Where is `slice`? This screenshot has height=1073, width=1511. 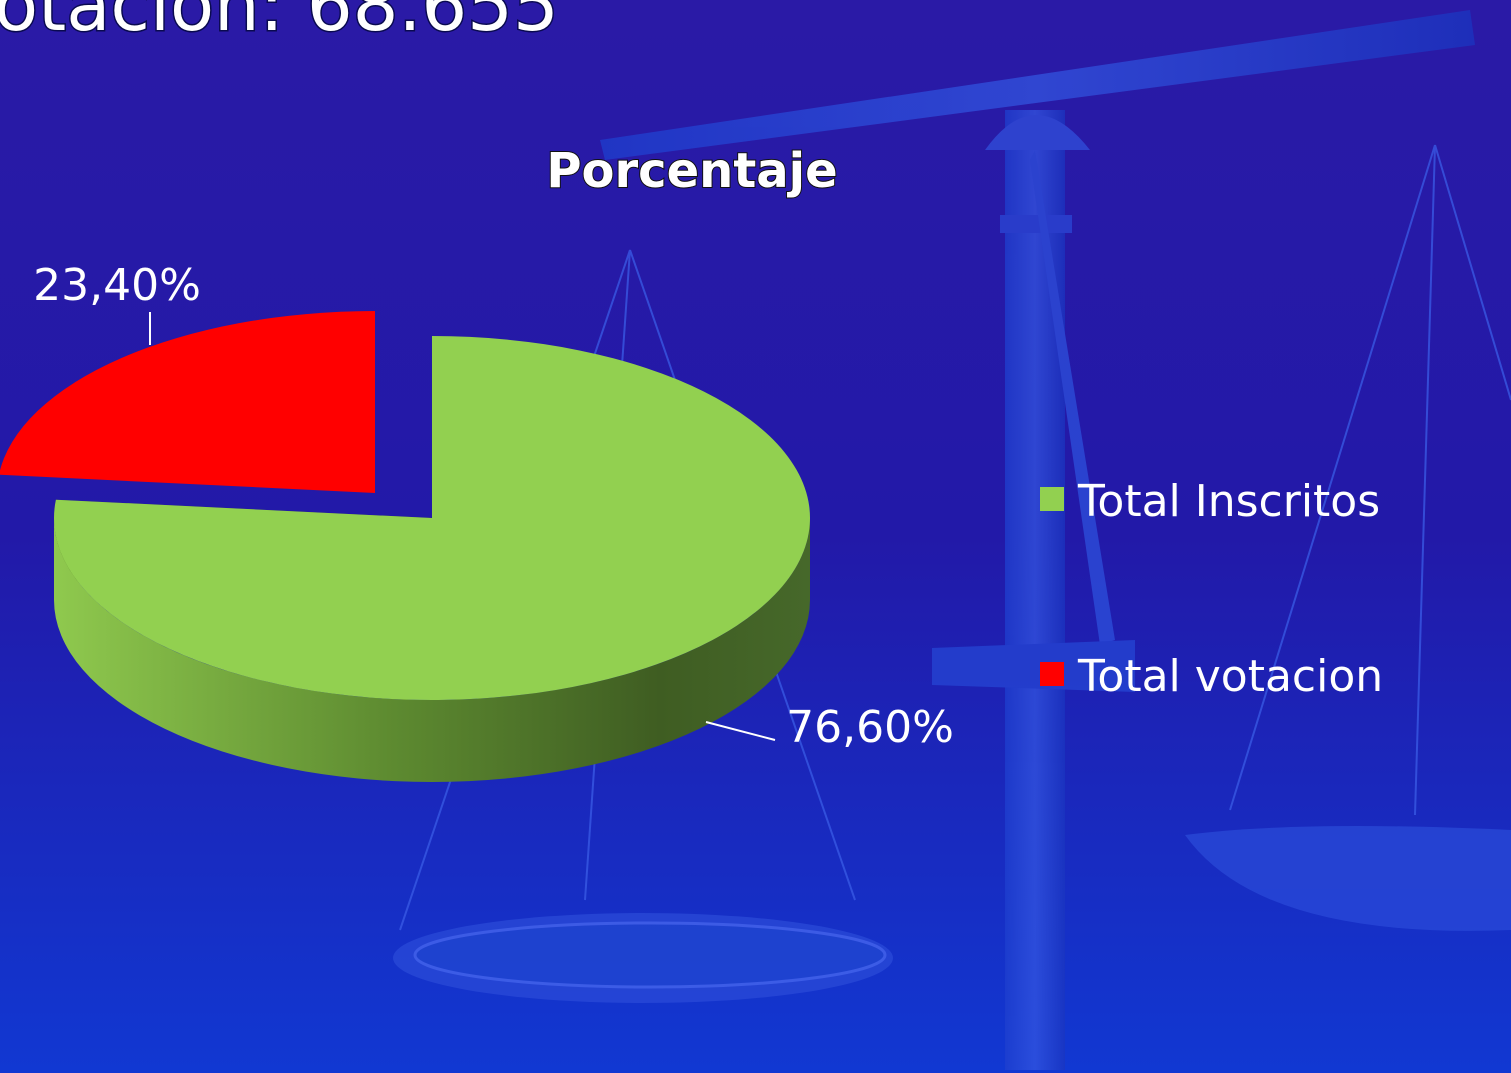
slice is located at coordinates (187, 402).